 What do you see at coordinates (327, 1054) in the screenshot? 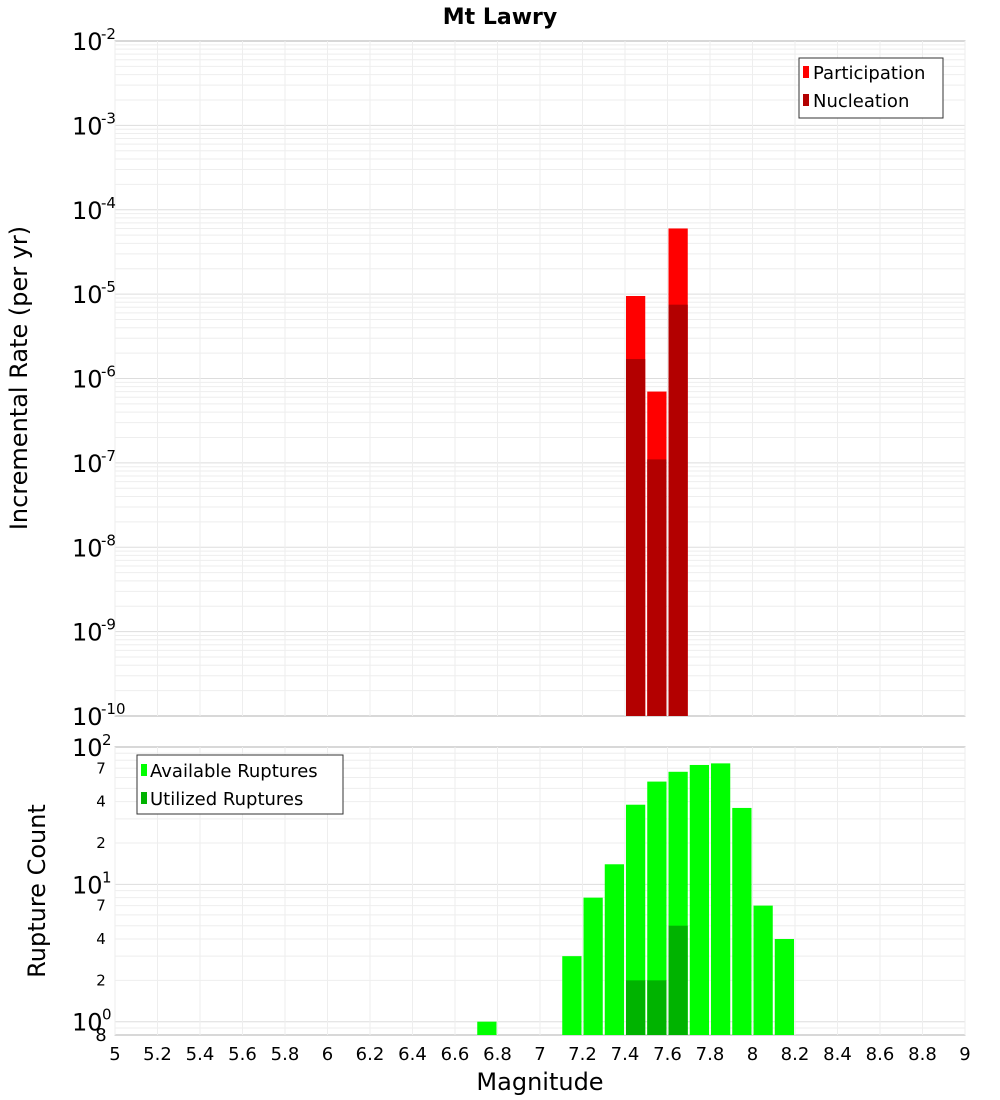
I see `x-tick-label: 6` at bounding box center [327, 1054].